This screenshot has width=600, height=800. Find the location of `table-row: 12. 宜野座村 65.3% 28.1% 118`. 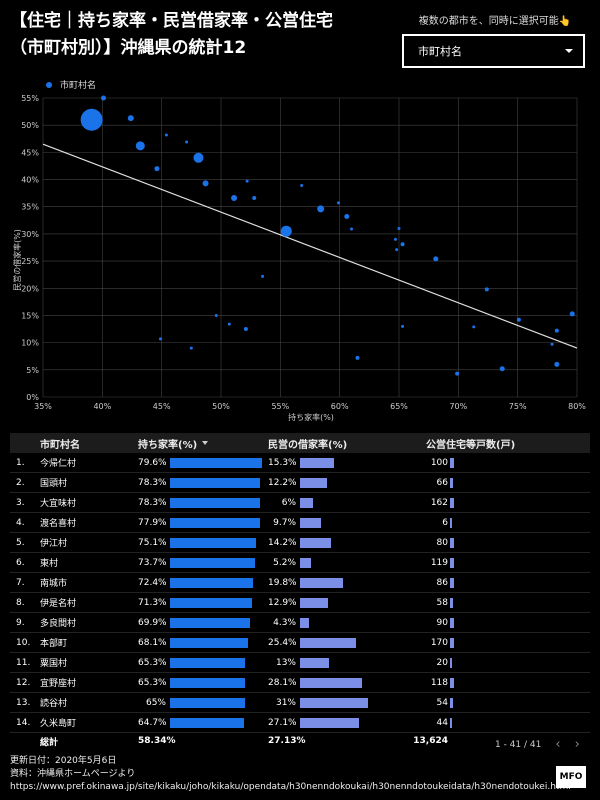

table-row: 12. 宜野座村 65.3% 28.1% 118 is located at coordinates (300, 683).